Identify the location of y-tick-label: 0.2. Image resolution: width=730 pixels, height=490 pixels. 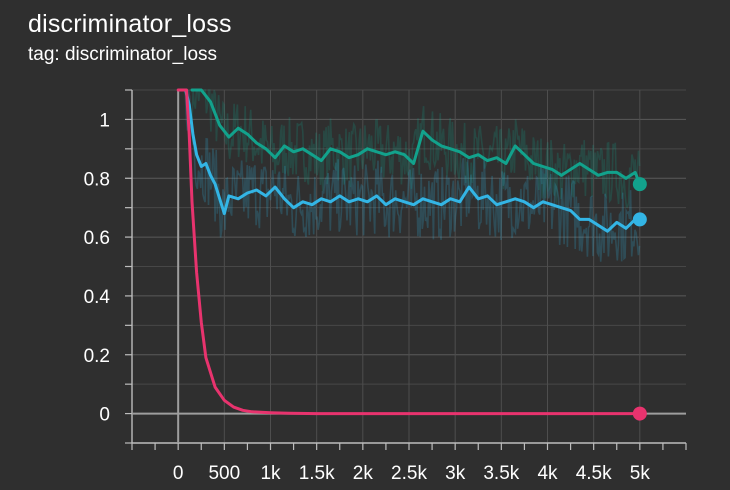
(97, 356).